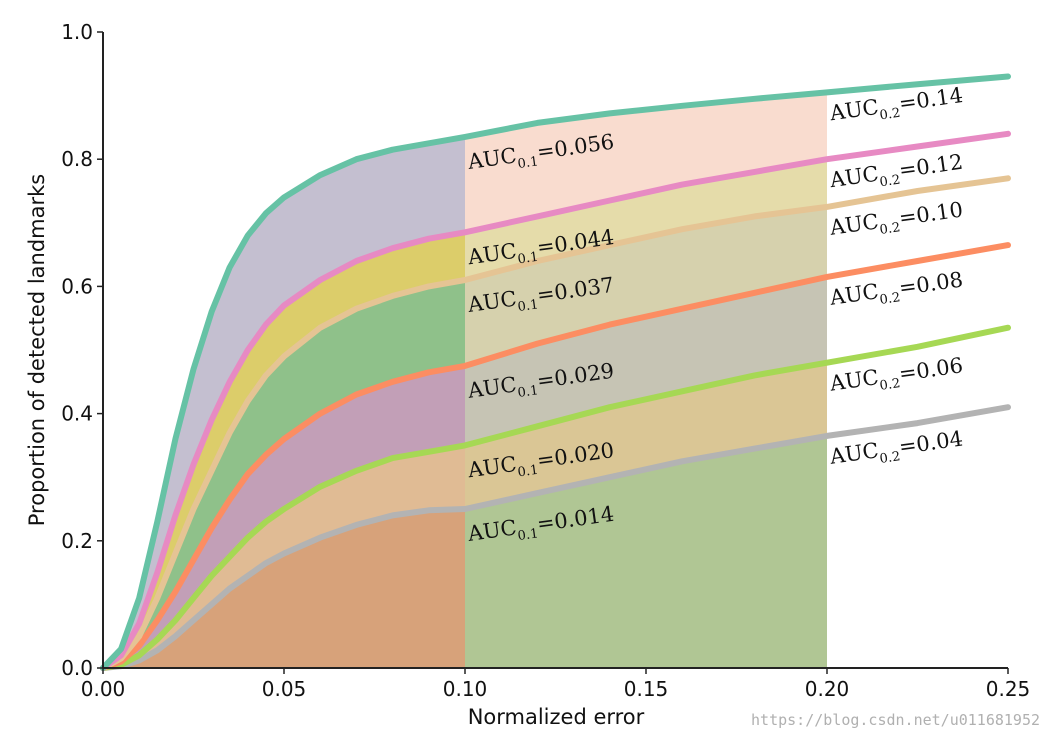 The height and width of the screenshot is (743, 1052). I want to click on x-tick-label: 0.10, so click(465, 689).